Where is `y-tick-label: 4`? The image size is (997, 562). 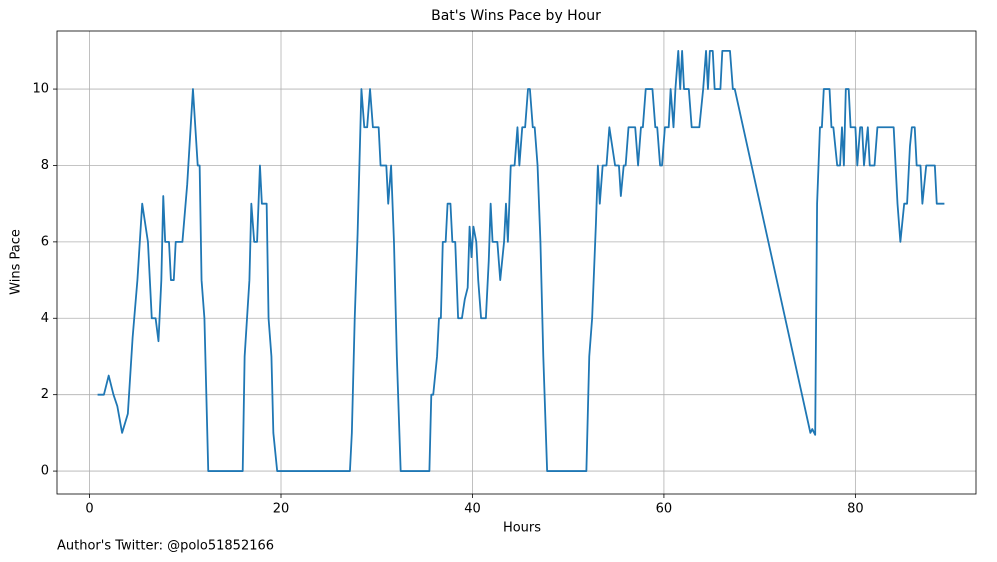
y-tick-label: 4 is located at coordinates (45, 318).